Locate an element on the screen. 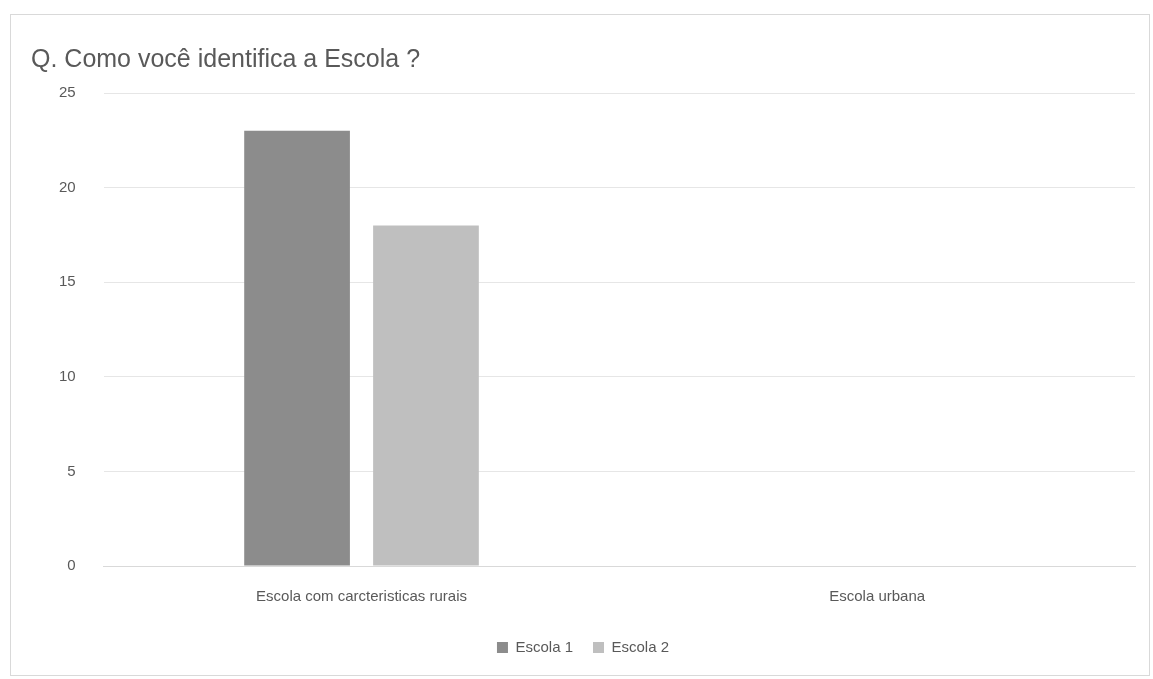 The width and height of the screenshot is (1153, 679). y-tick-label: 0 is located at coordinates (71, 565).